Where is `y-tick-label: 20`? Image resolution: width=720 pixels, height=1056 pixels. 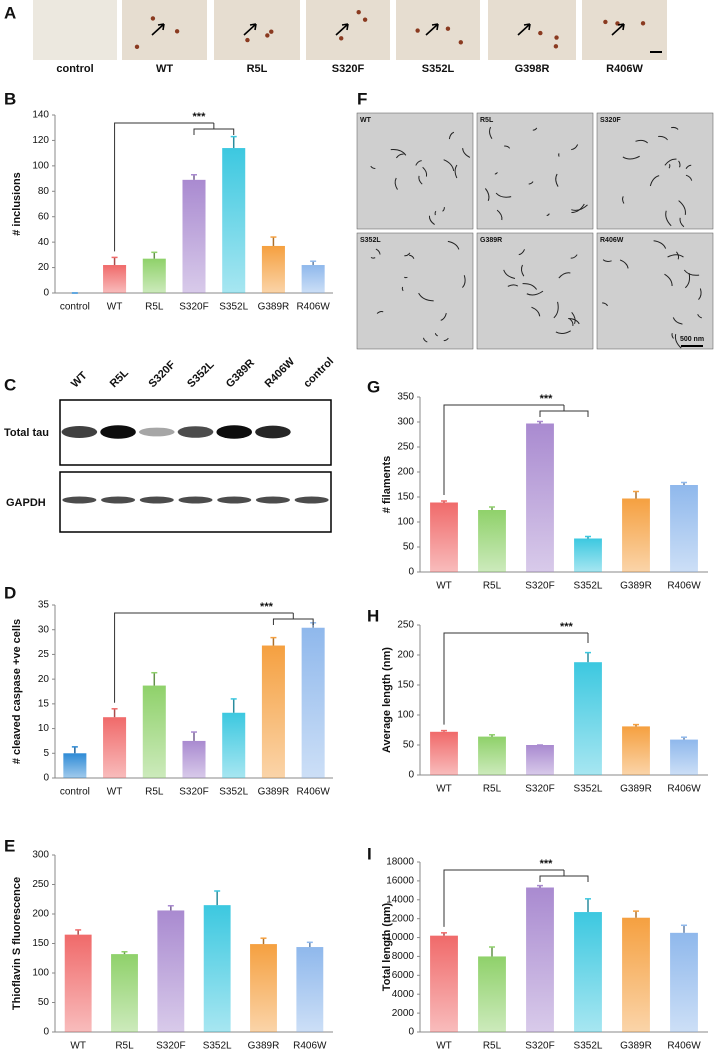 y-tick-label: 20 is located at coordinates (44, 267).